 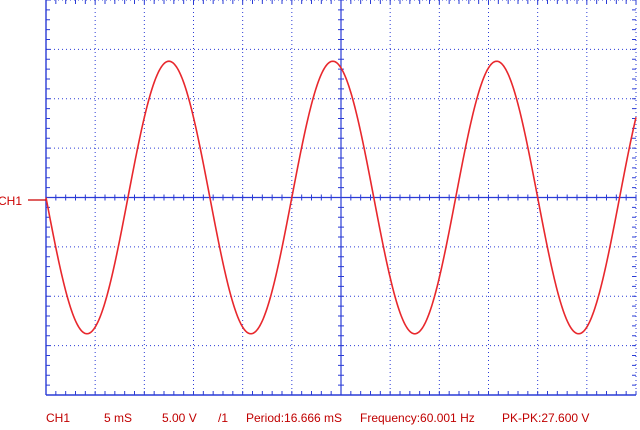 What do you see at coordinates (223, 418) in the screenshot?
I see `status-probe: /1` at bounding box center [223, 418].